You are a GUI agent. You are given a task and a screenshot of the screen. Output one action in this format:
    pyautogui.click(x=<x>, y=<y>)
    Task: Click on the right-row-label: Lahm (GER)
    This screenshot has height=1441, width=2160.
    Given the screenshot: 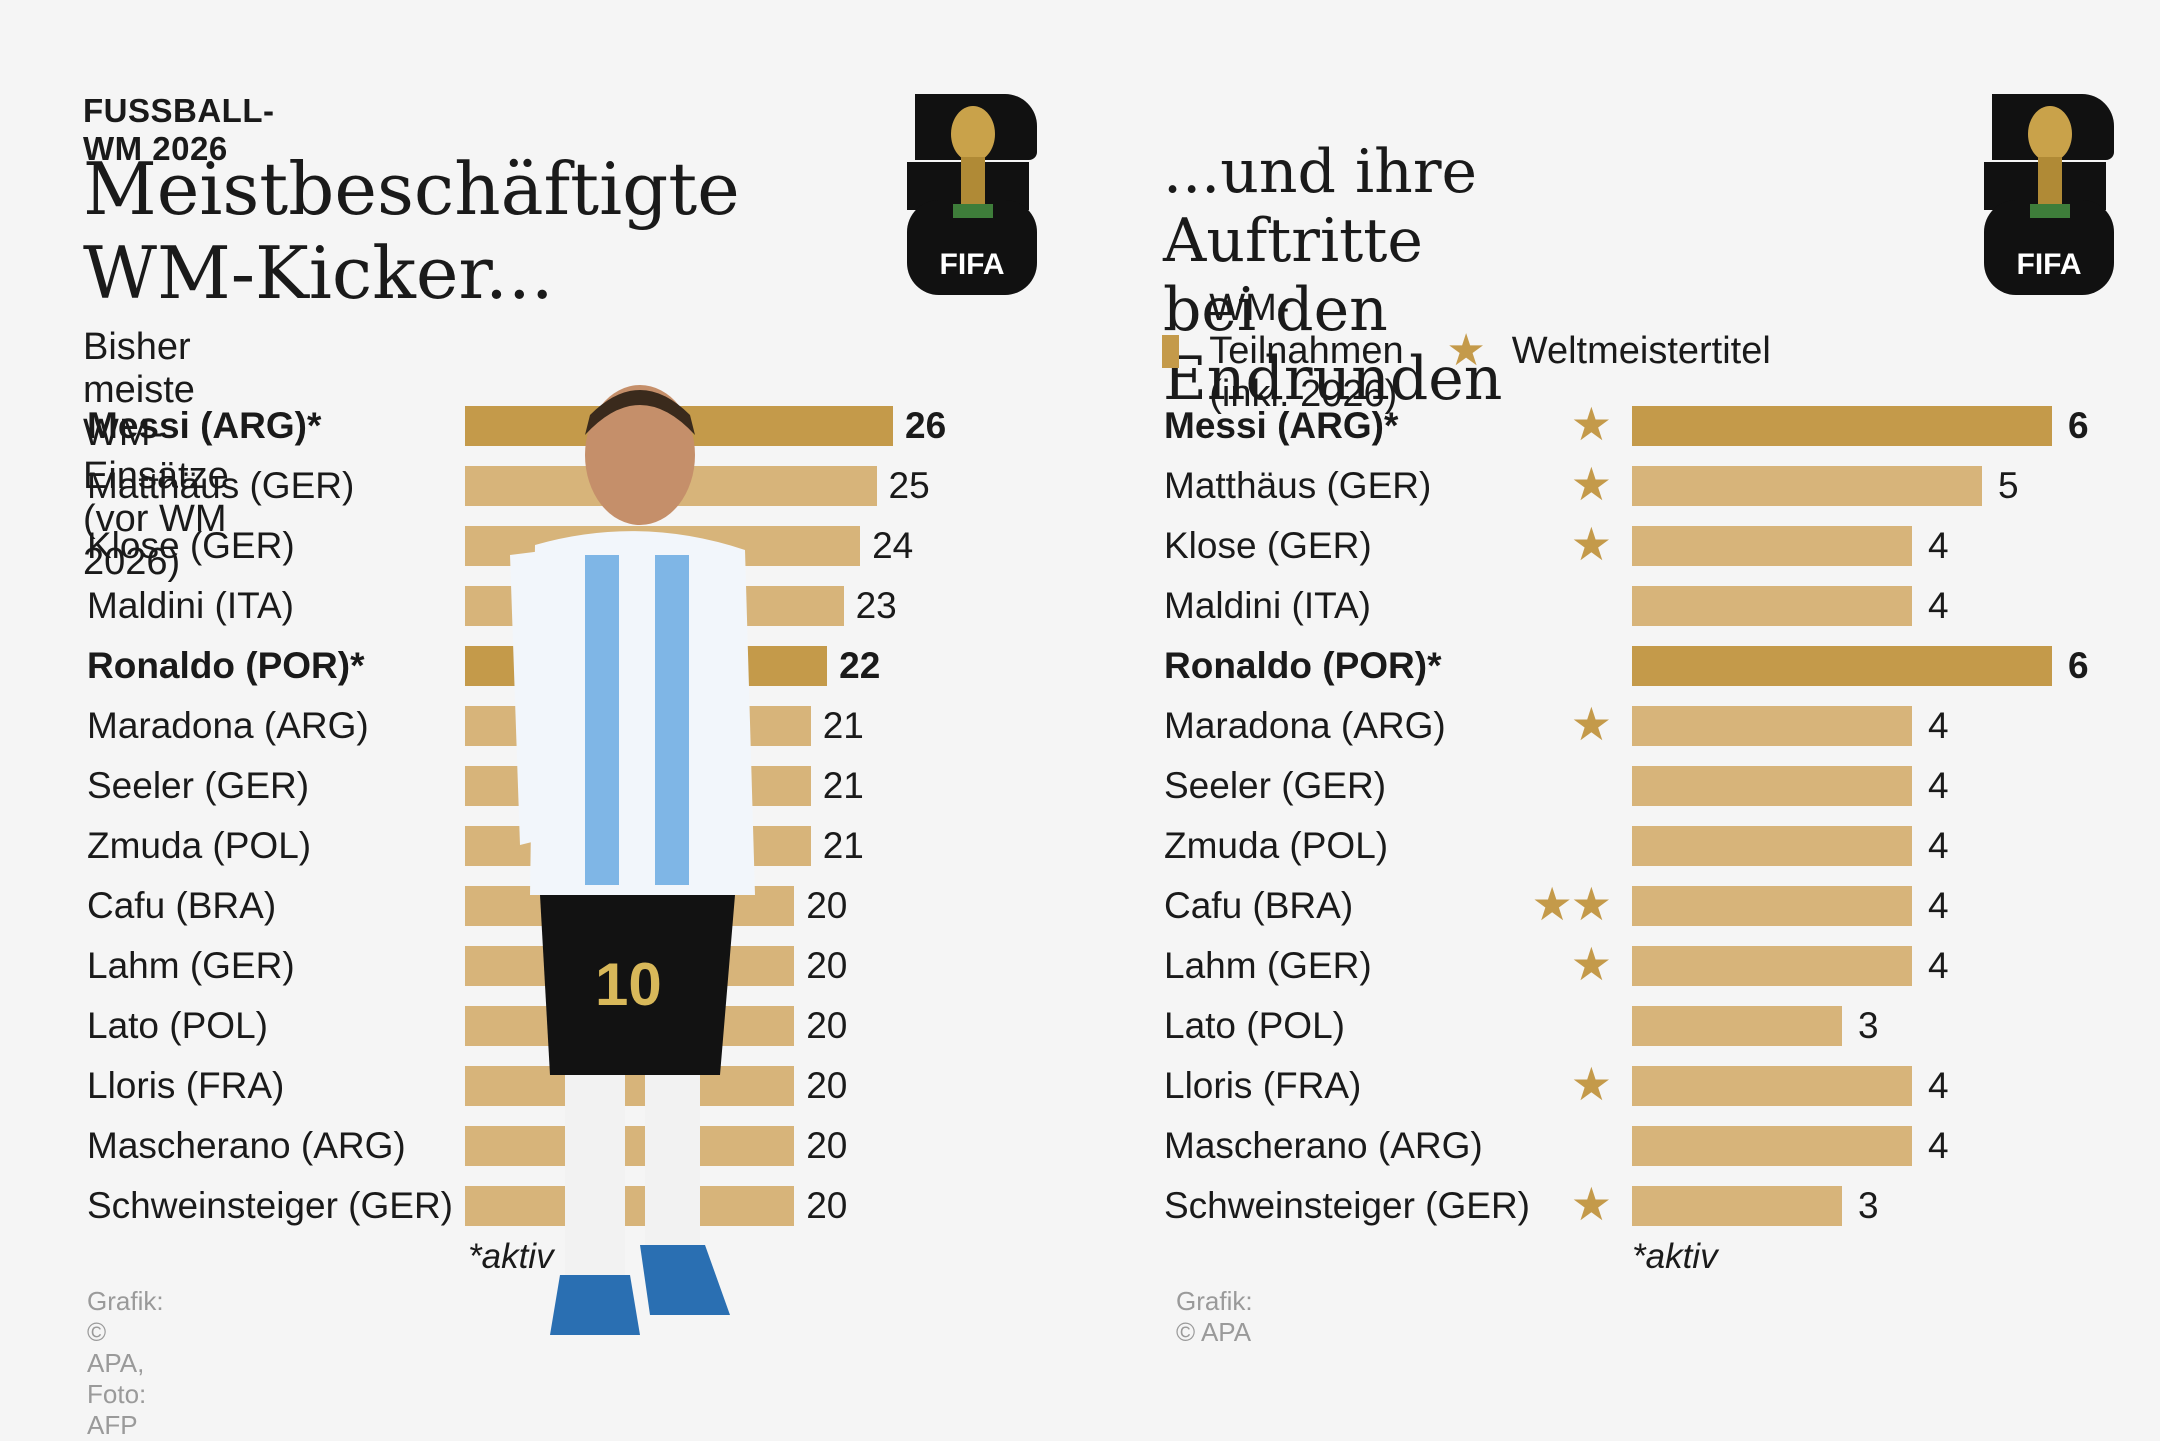 What is the action you would take?
    pyautogui.click(x=1268, y=965)
    